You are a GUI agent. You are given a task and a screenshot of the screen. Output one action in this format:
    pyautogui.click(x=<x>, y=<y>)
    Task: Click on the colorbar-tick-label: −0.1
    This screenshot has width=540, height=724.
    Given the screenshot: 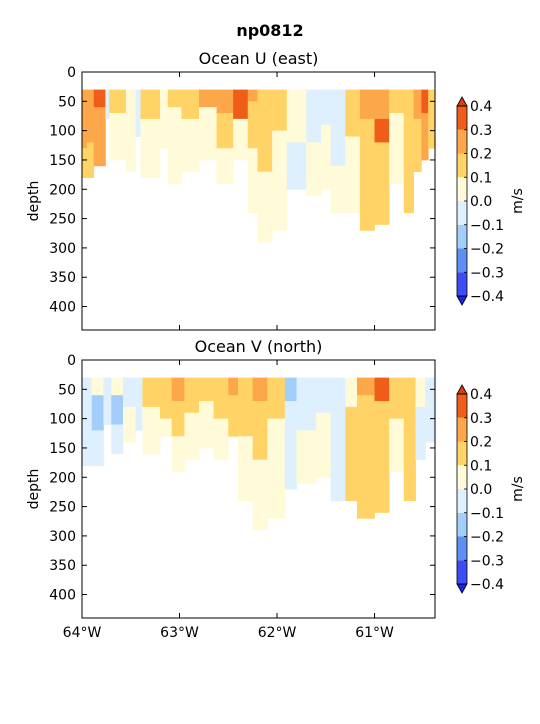 What is the action you would take?
    pyautogui.click(x=487, y=514)
    